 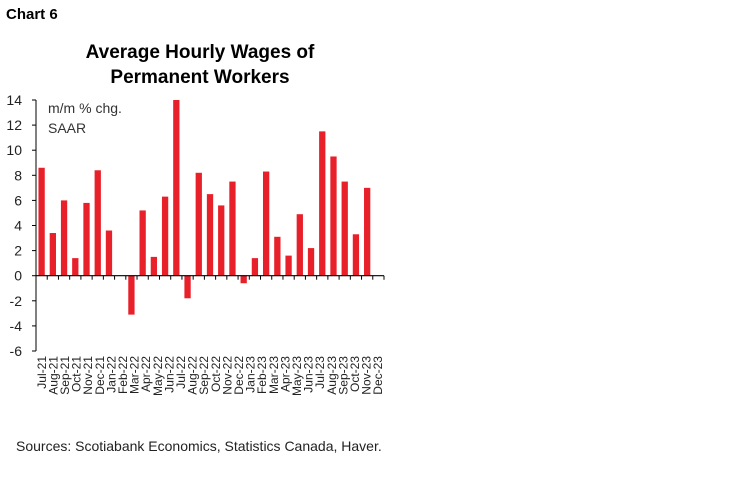 I want to click on y-tick-label: 8, so click(x=18, y=175).